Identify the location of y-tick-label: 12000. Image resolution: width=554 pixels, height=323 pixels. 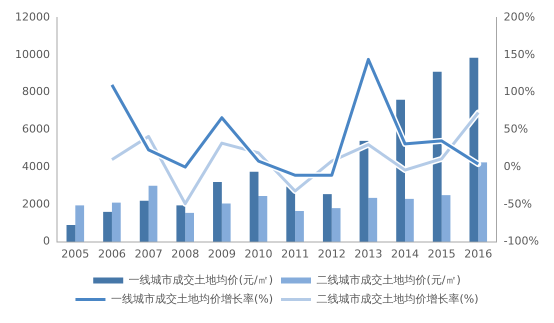
(32, 17).